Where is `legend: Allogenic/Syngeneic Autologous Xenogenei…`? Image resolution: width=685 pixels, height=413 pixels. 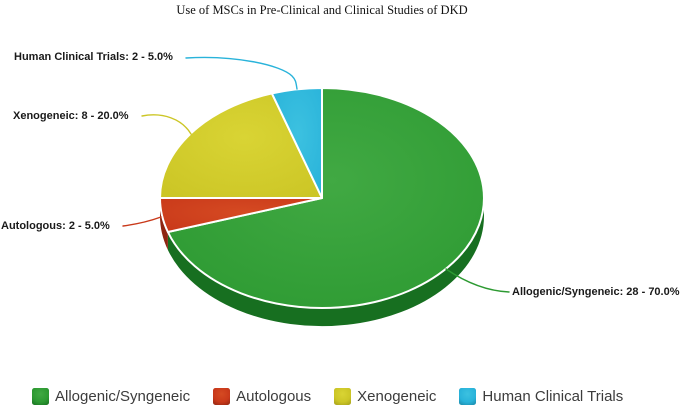
legend: Allogenic/Syngeneic Autologous Xenogenei… is located at coordinates (327, 396).